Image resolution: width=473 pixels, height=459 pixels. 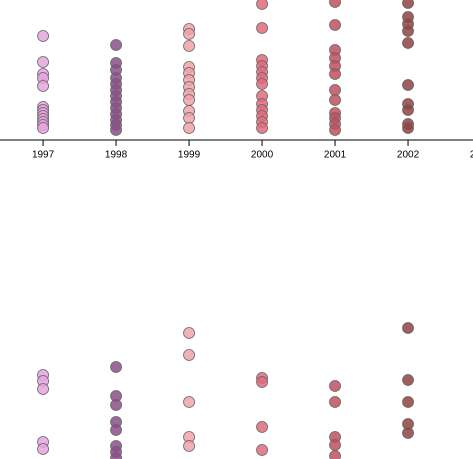 I want to click on x-tick-label: 1997, so click(x=43, y=155).